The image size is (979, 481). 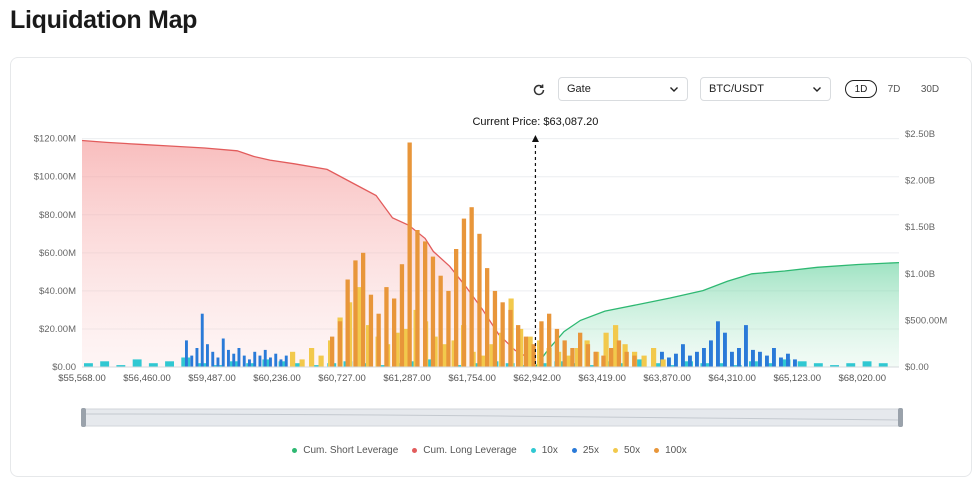 I want to click on page-title: Liquidation Map, so click(x=104, y=20).